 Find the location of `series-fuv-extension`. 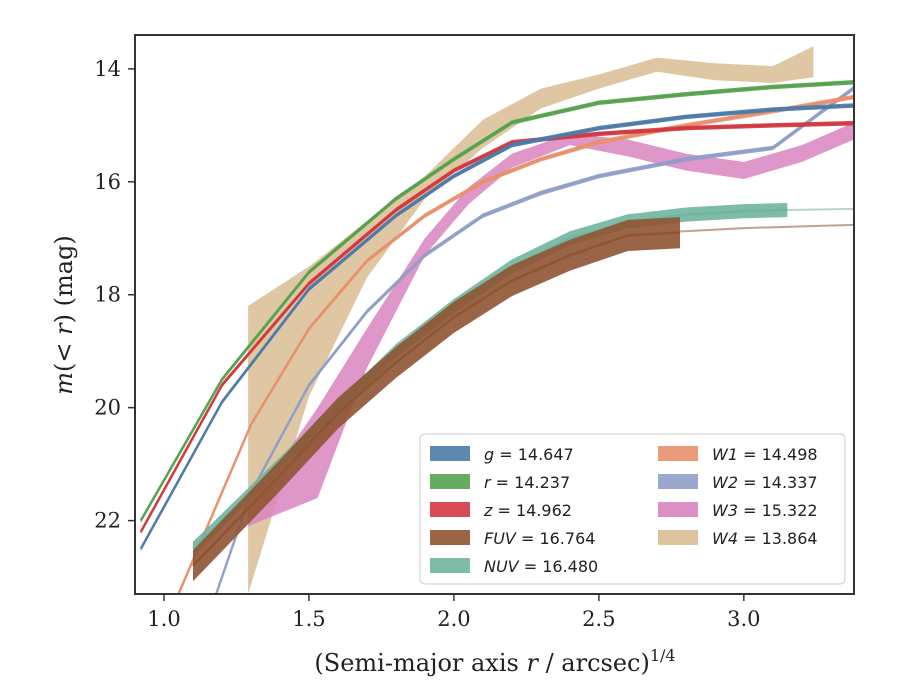

series-fuv-extension is located at coordinates (766, 228).